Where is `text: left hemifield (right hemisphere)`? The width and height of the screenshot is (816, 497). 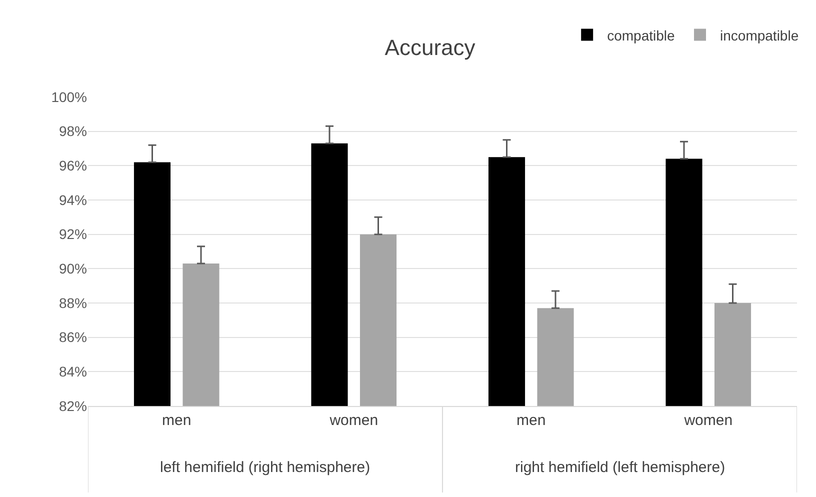 text: left hemifield (right hemisphere) is located at coordinates (265, 467).